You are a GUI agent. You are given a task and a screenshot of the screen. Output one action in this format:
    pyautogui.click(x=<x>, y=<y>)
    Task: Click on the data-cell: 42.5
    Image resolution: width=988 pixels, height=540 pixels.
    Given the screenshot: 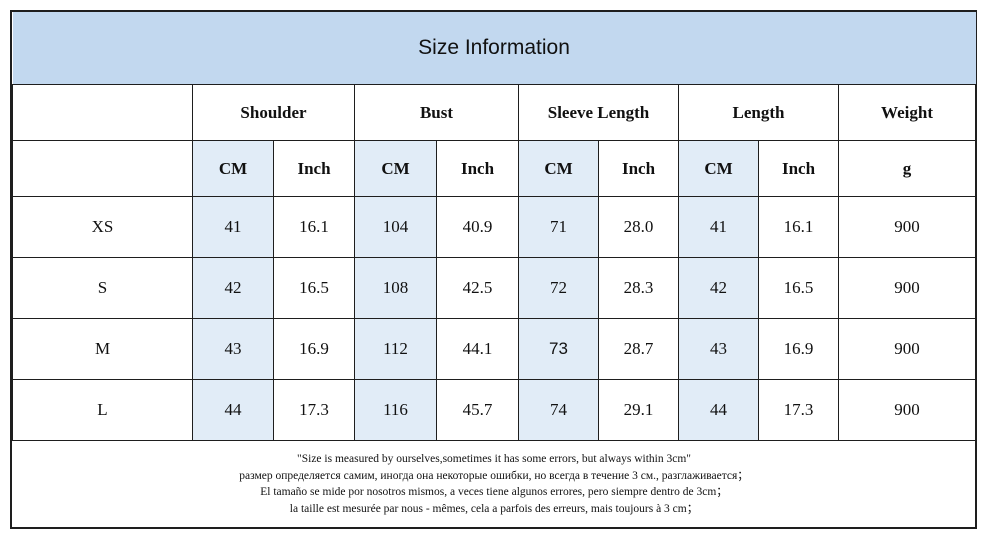 What is the action you would take?
    pyautogui.click(x=477, y=288)
    